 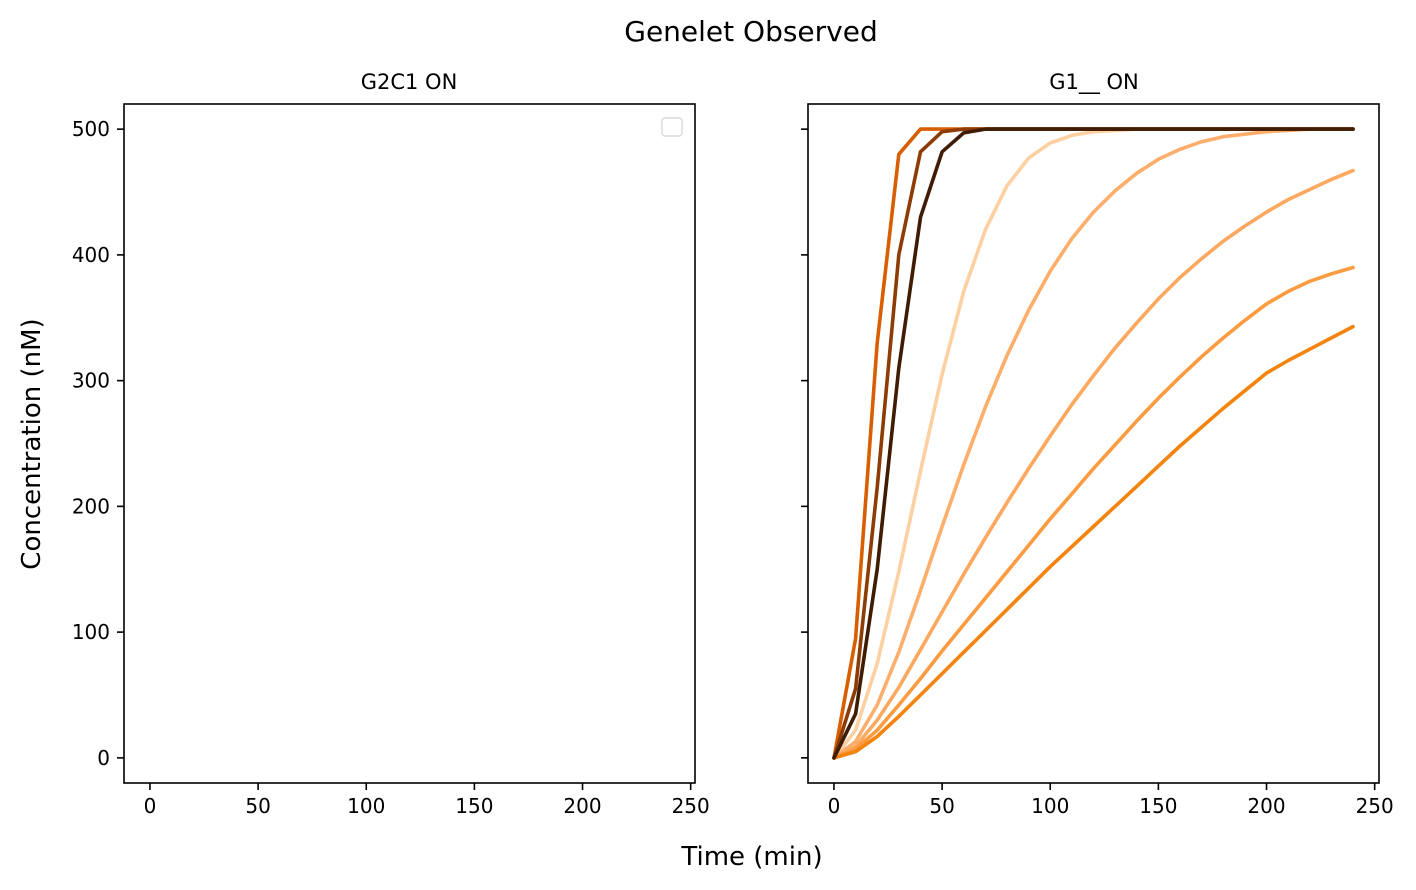 What do you see at coordinates (91, 129) in the screenshot?
I see `y-tick-label: 500` at bounding box center [91, 129].